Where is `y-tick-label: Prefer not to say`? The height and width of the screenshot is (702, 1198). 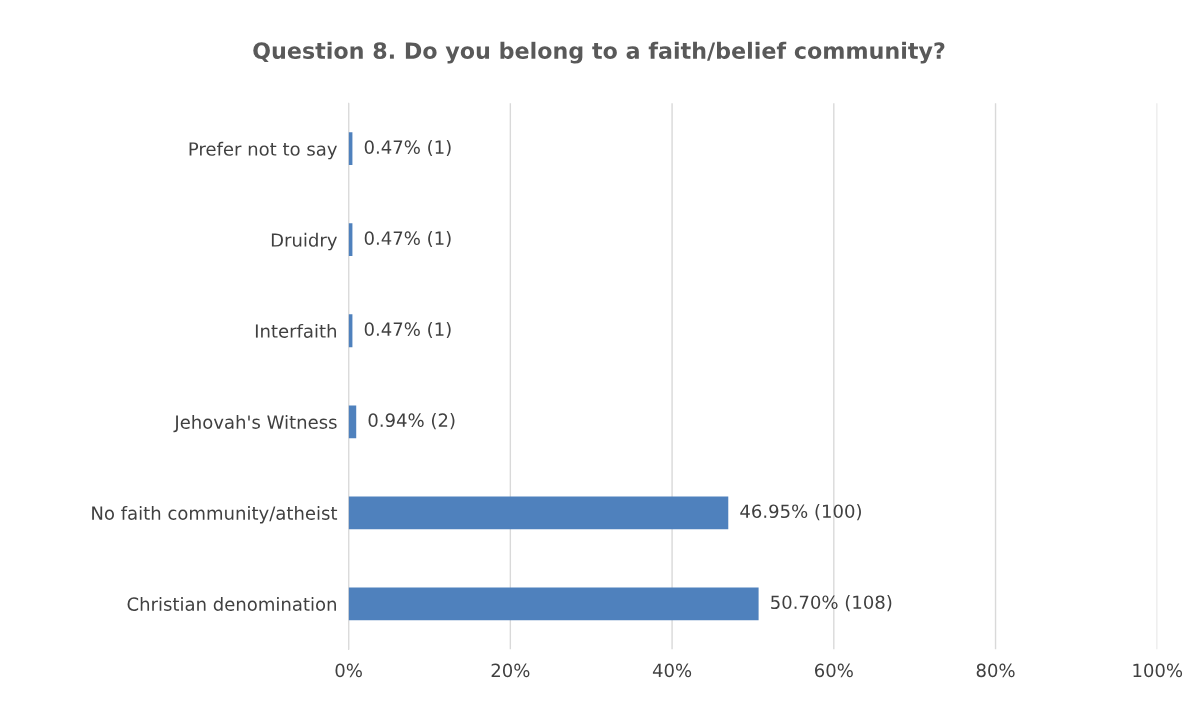 y-tick-label: Prefer not to say is located at coordinates (263, 150).